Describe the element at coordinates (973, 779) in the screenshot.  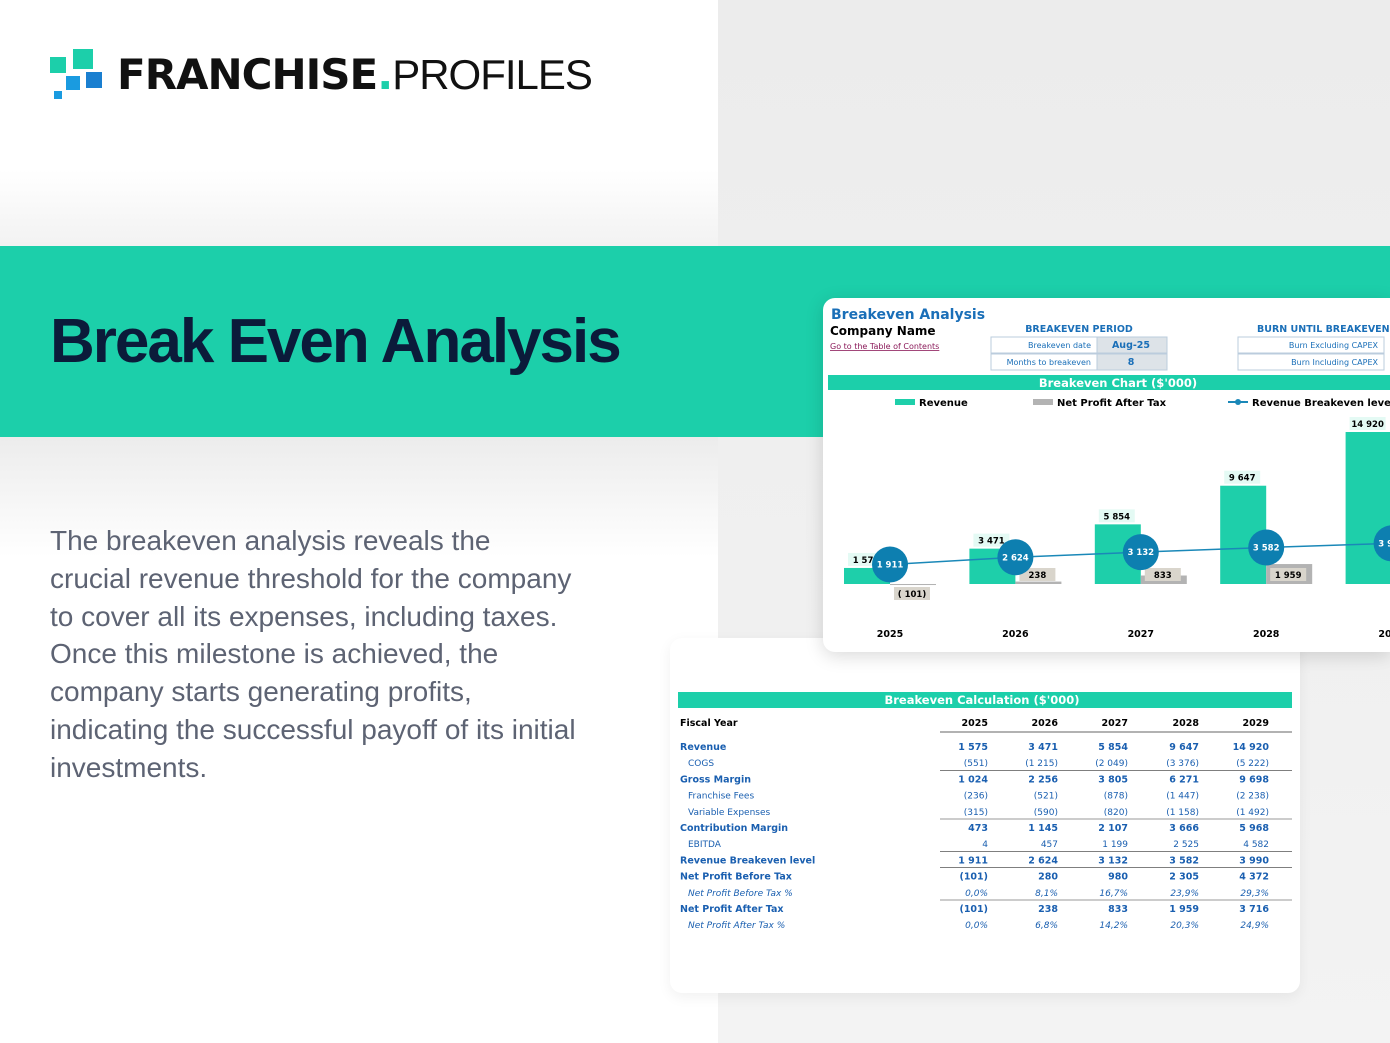
I see `cell-value: 1 024` at that location.